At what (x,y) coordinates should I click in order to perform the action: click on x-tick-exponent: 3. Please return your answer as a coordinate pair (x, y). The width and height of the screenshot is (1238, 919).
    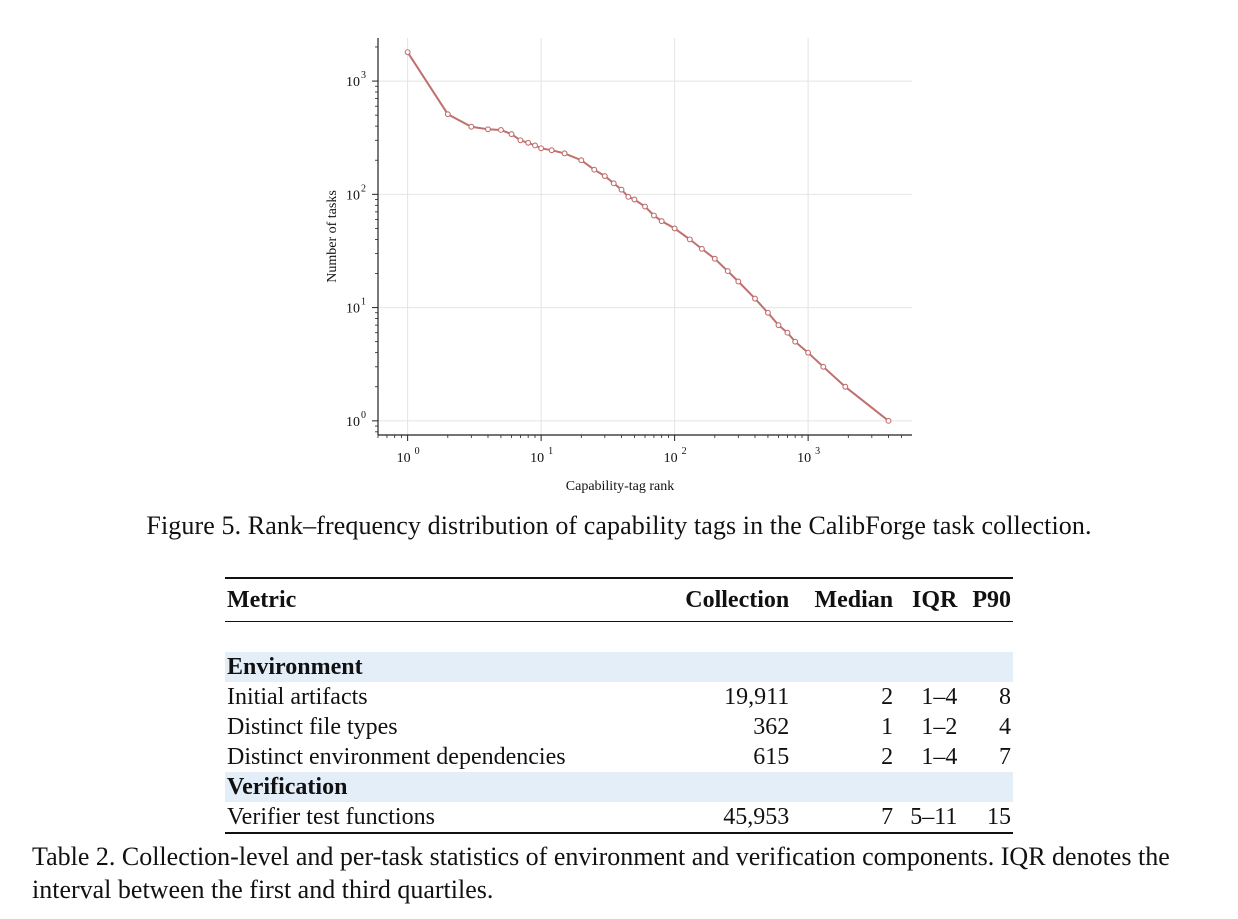
    Looking at the image, I should click on (817, 451).